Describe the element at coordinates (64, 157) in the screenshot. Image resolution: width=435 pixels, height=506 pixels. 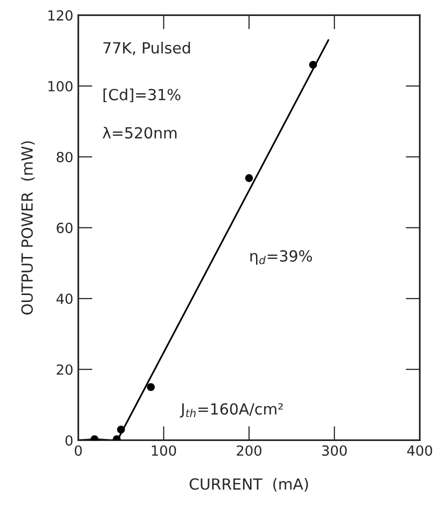
I see `y-tick-label: 80` at that location.